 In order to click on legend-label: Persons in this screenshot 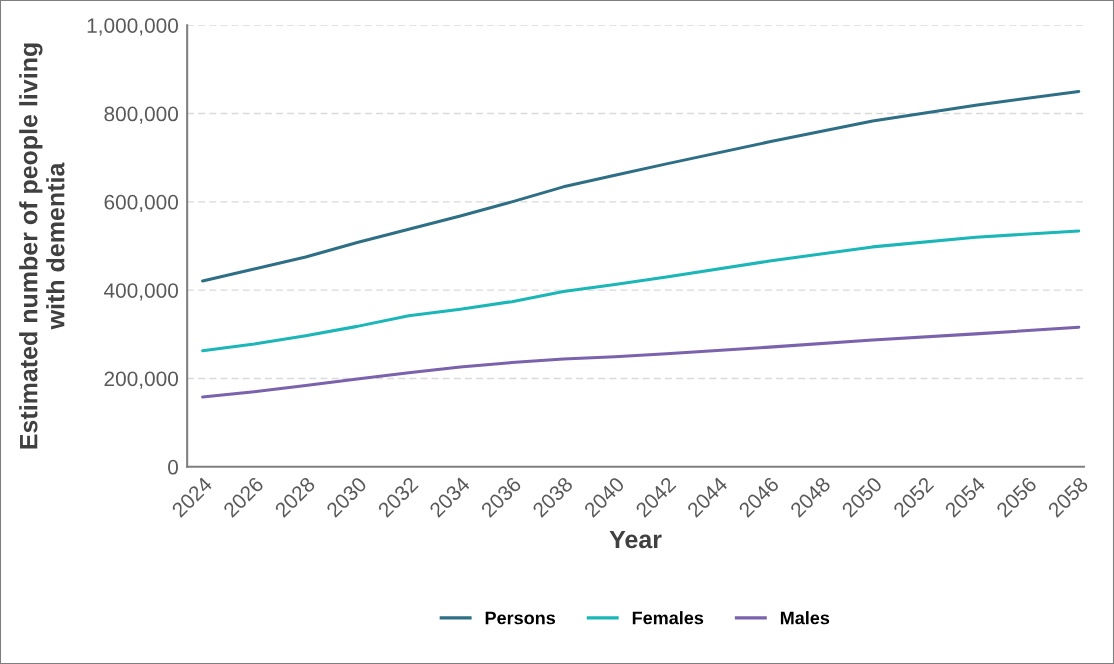, I will do `click(520, 618)`.